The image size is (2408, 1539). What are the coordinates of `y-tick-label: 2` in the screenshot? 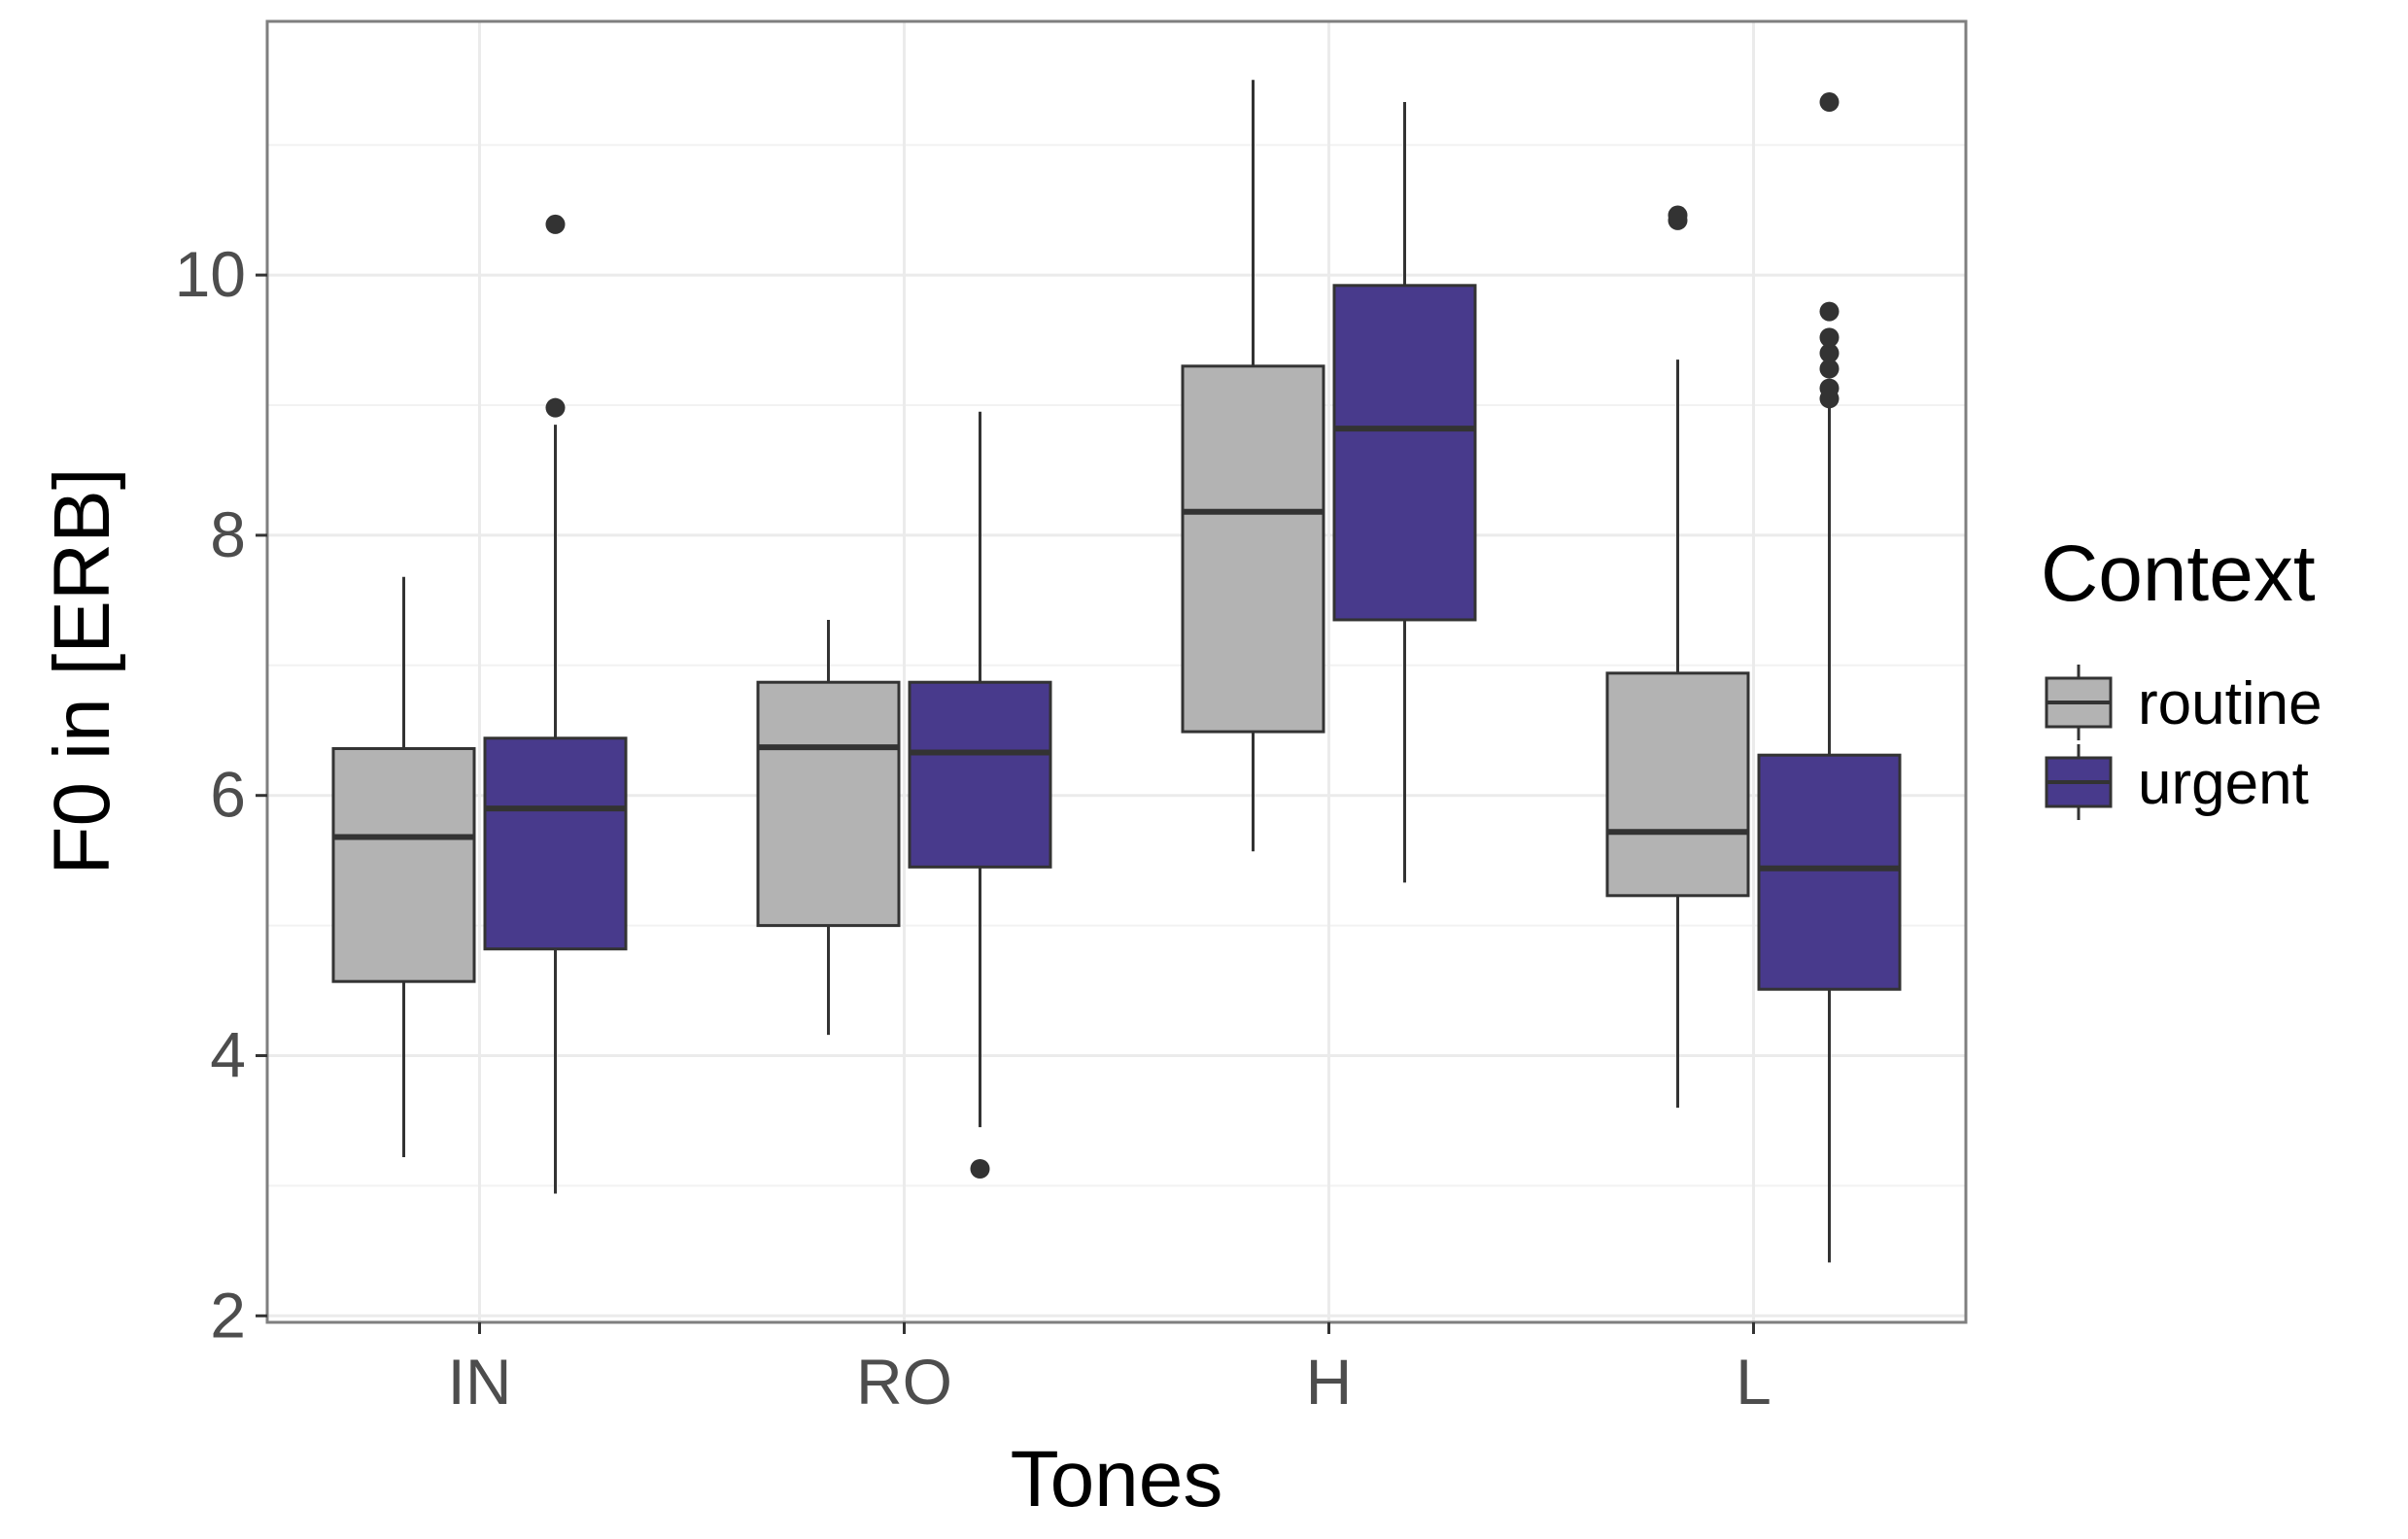 It's located at (228, 1315).